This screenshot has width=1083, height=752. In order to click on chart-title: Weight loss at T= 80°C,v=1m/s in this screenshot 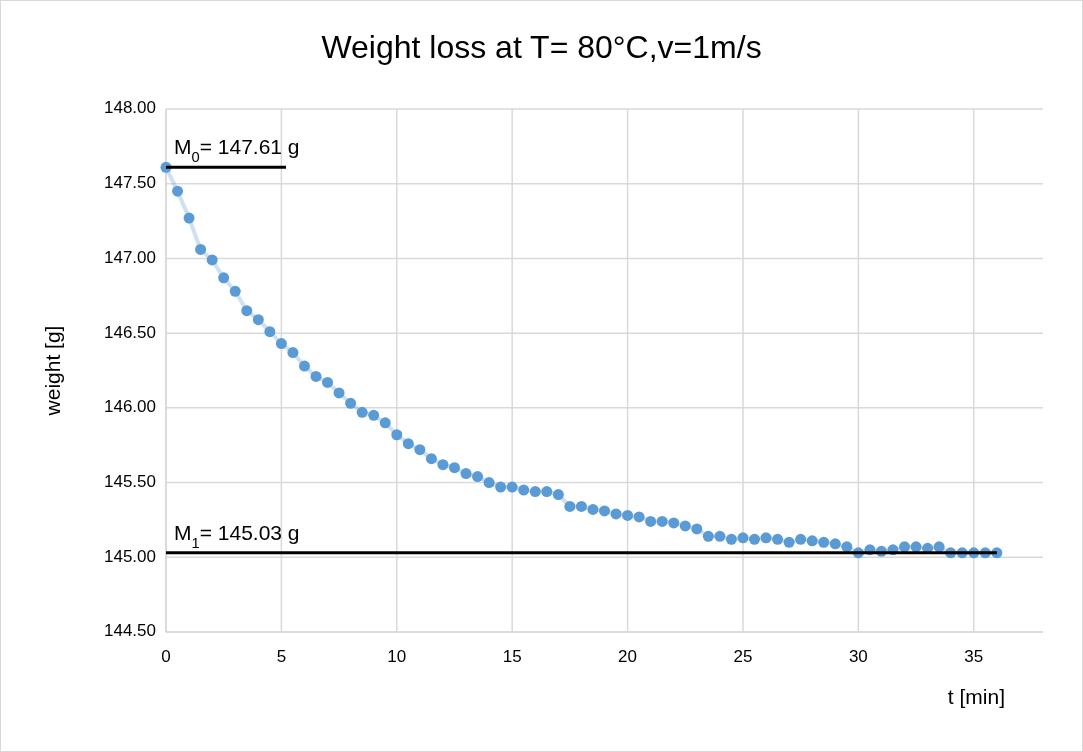, I will do `click(541, 47)`.